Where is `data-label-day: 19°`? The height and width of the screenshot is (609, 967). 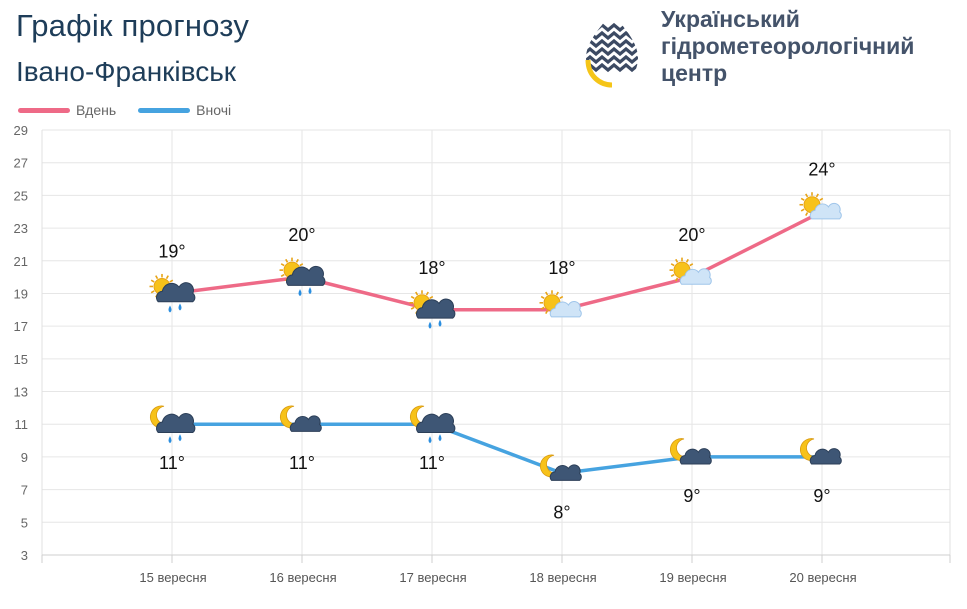
data-label-day: 19° is located at coordinates (171, 251).